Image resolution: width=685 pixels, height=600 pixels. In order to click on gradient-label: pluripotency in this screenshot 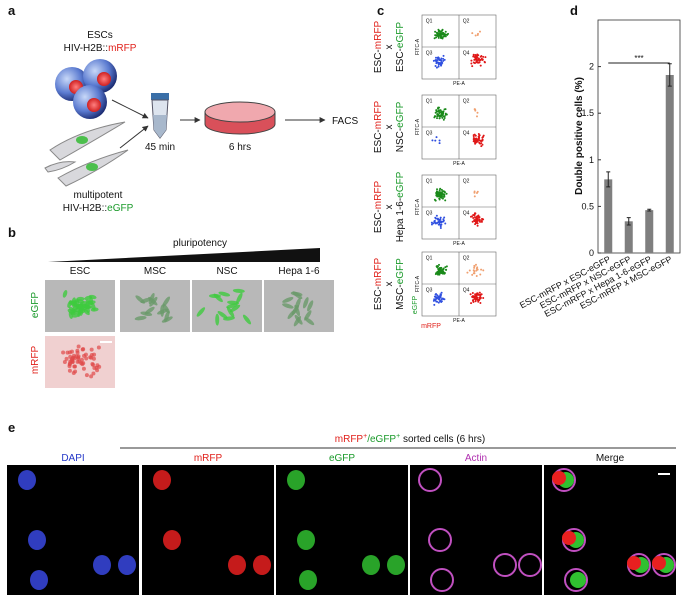, I will do `click(200, 243)`.